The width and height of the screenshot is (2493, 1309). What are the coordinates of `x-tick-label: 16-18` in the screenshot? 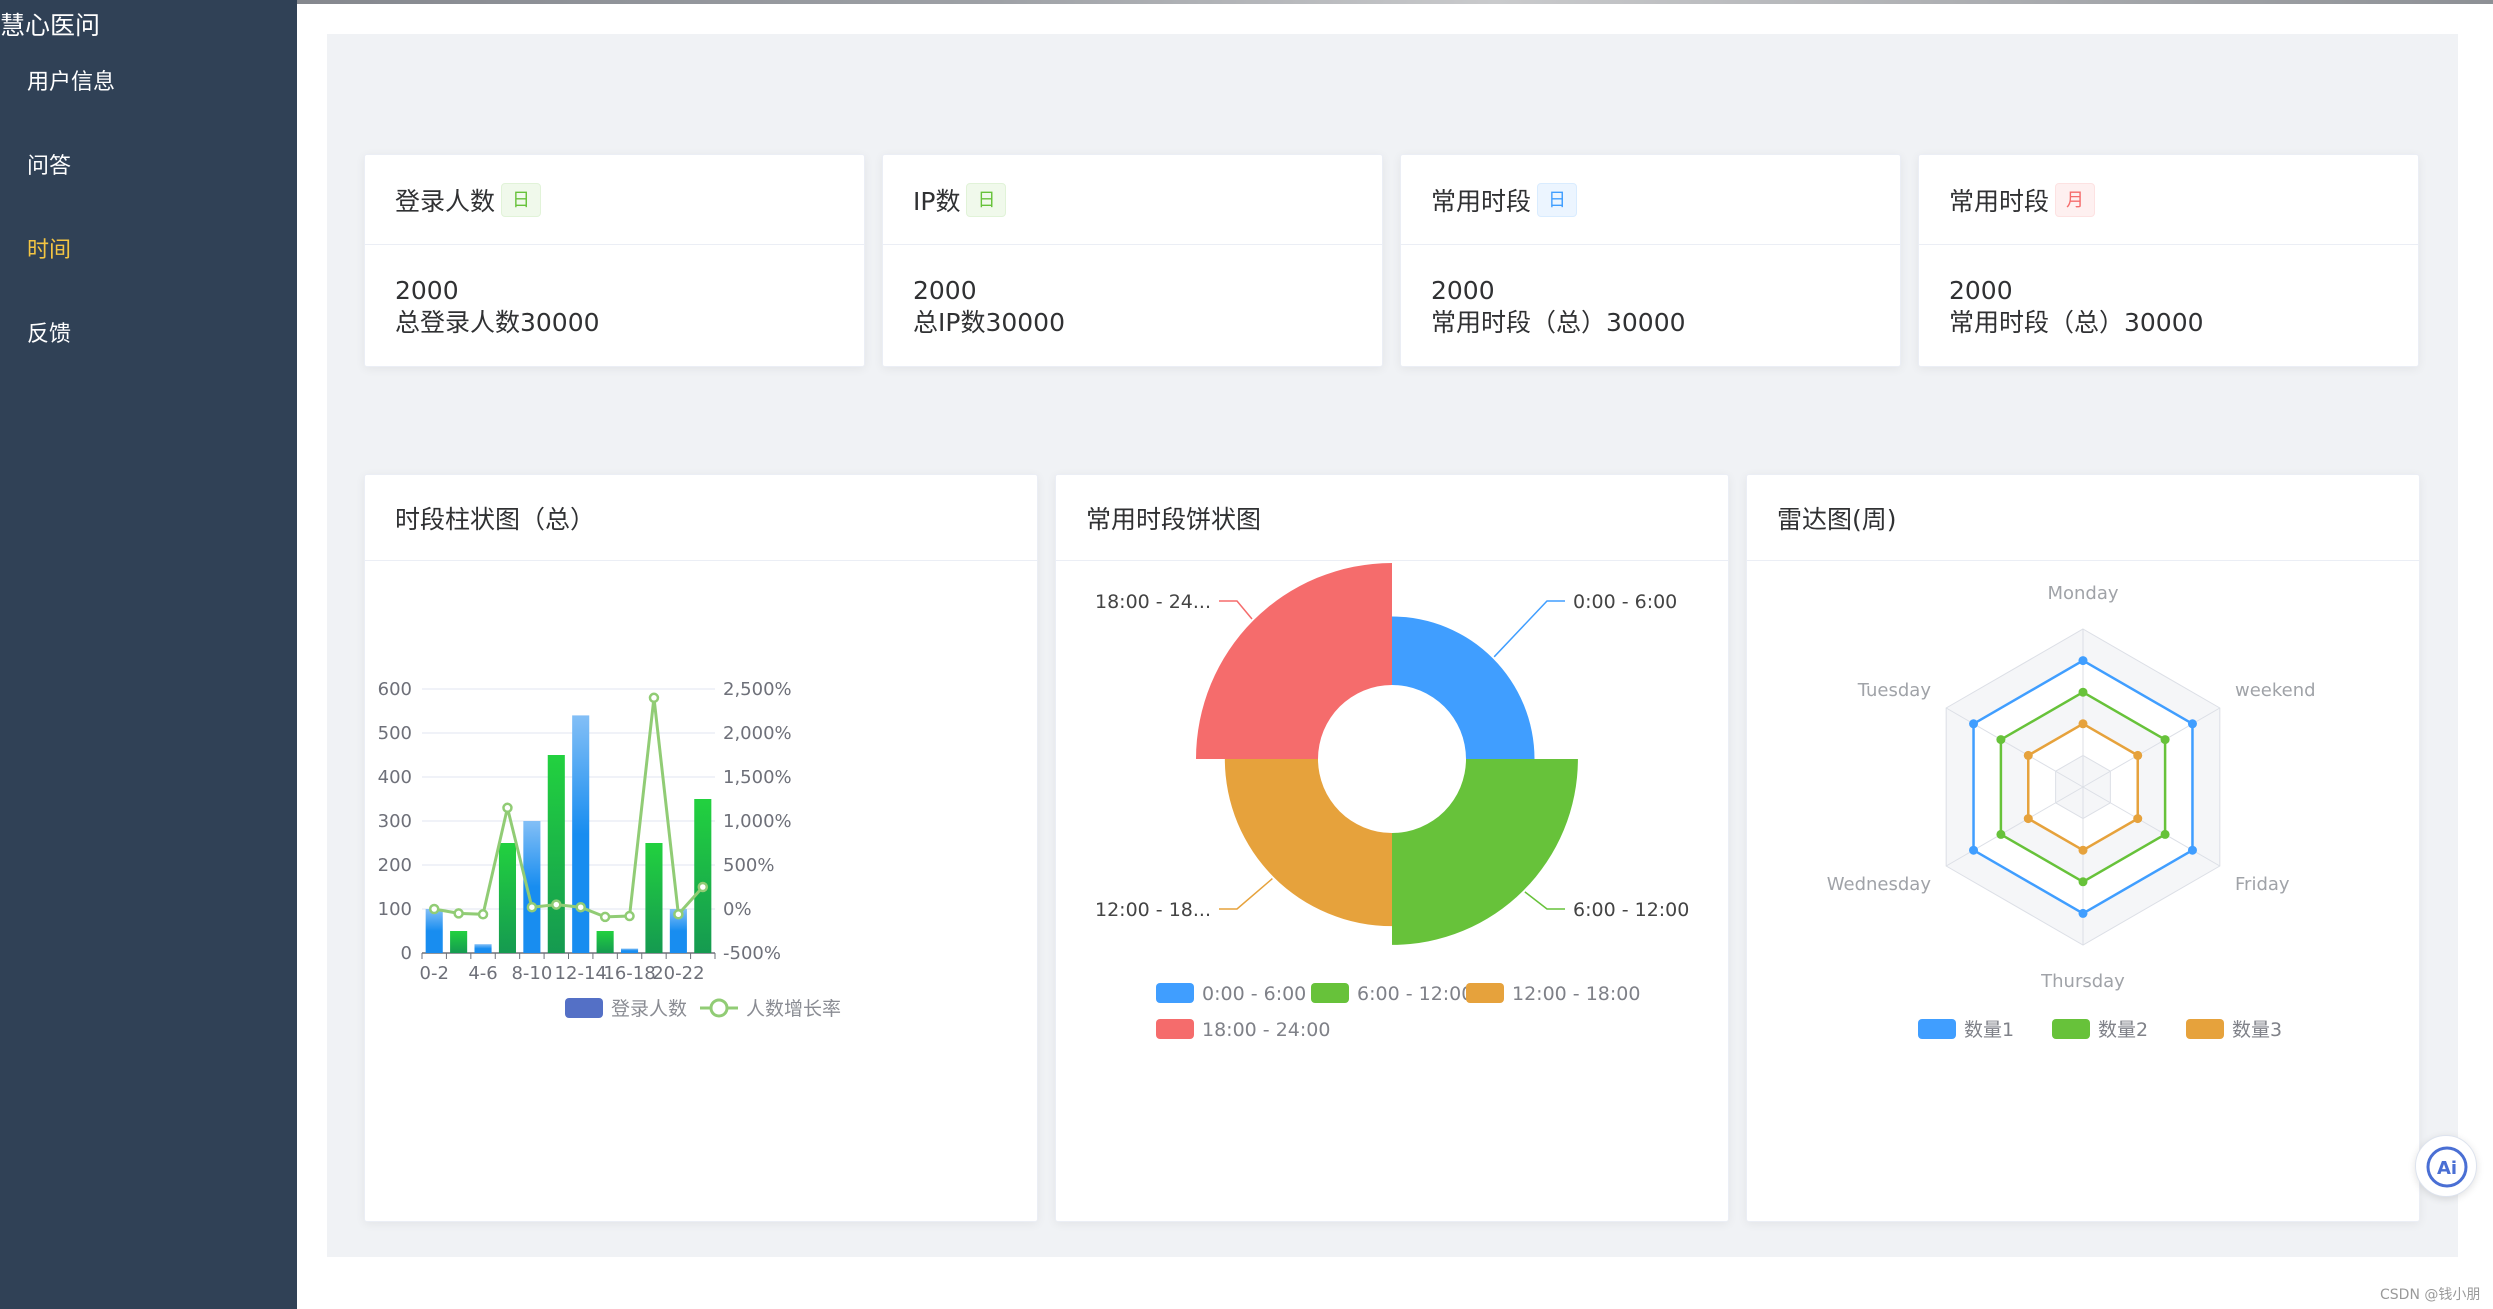 It's located at (629, 973).